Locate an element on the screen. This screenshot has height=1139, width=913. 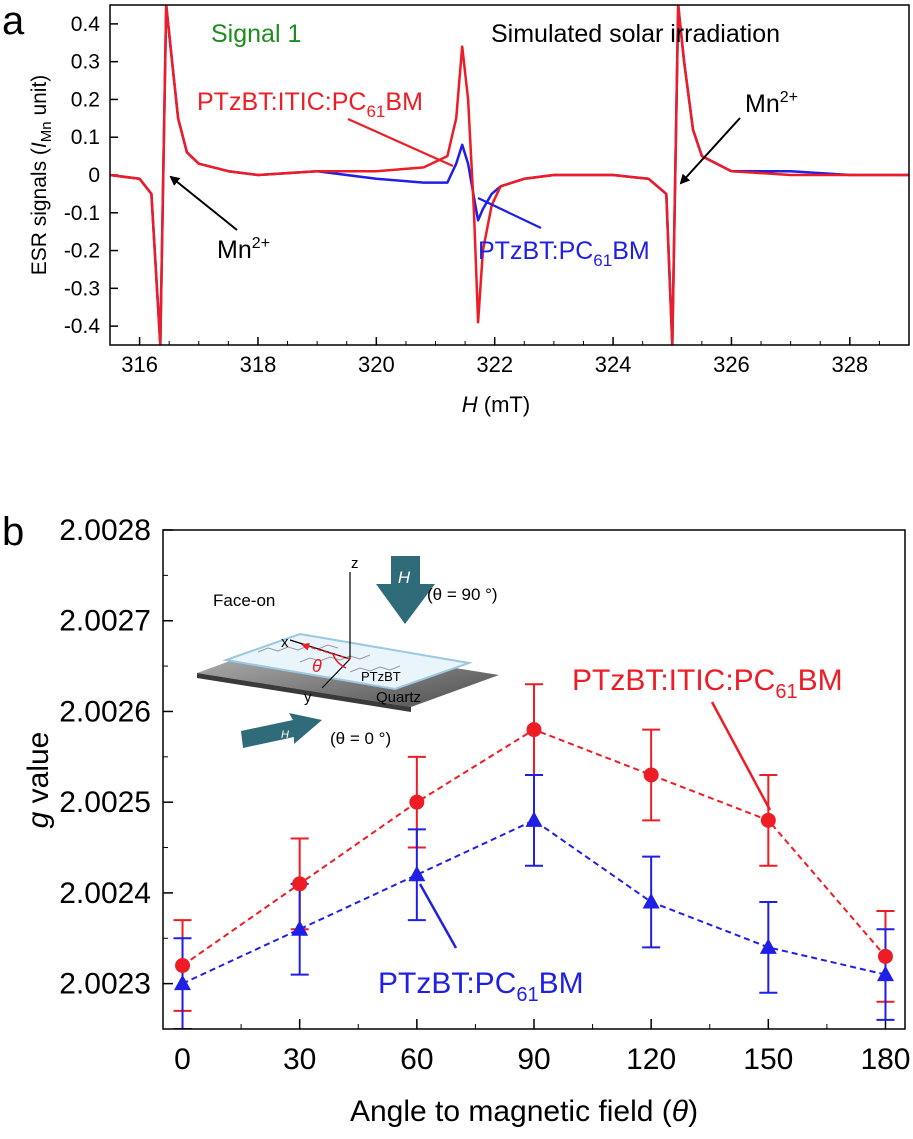
x-tick-label-a: 322 is located at coordinates (494, 364).